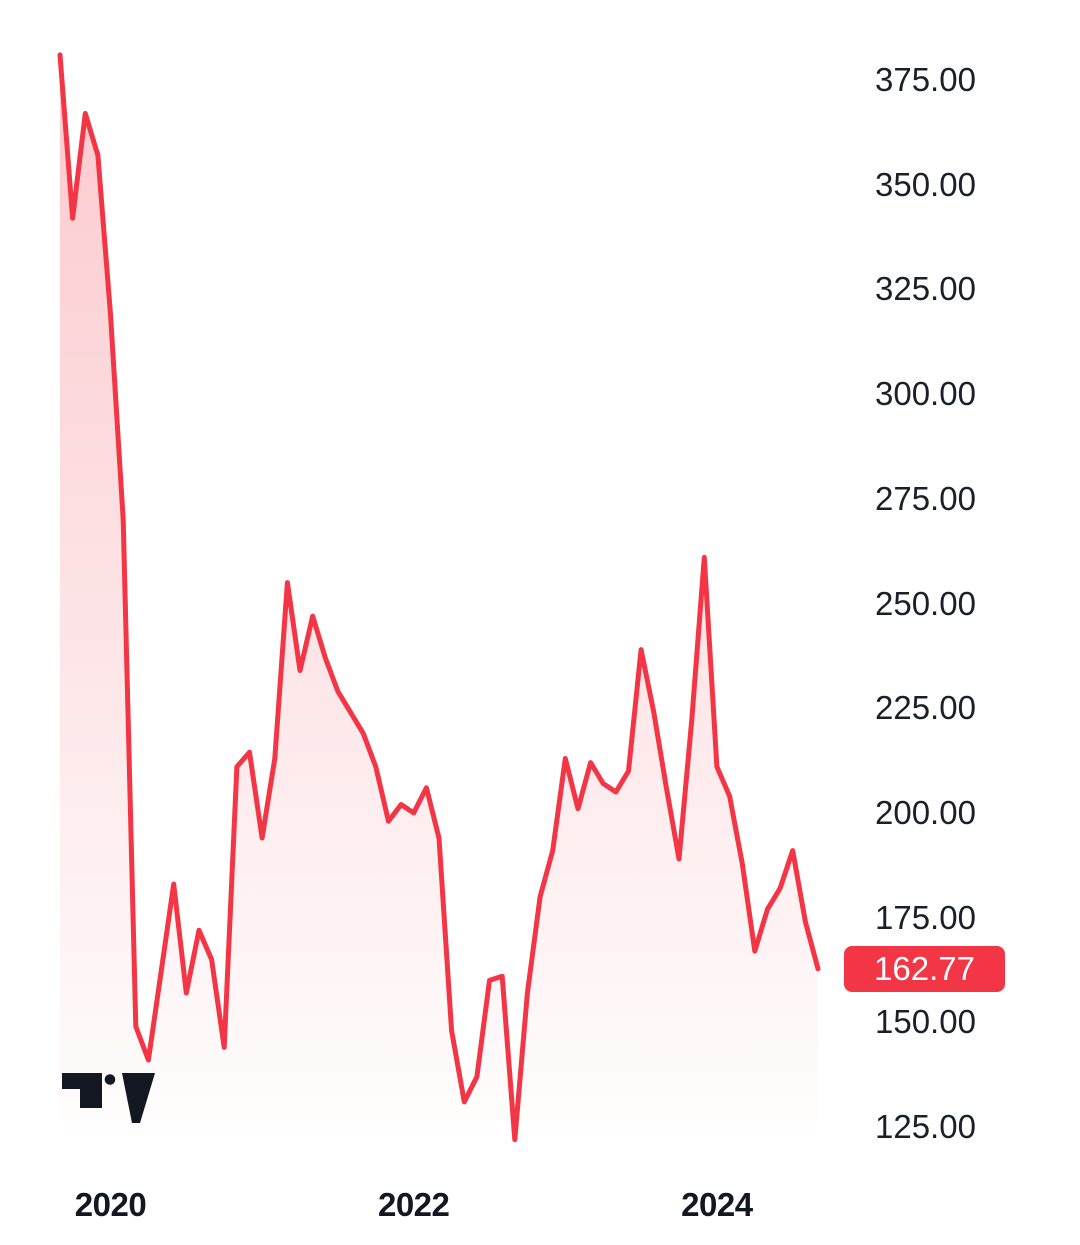 This screenshot has height=1245, width=1080. Describe the element at coordinates (925, 394) in the screenshot. I see `price-axis-label: 300.00` at that location.